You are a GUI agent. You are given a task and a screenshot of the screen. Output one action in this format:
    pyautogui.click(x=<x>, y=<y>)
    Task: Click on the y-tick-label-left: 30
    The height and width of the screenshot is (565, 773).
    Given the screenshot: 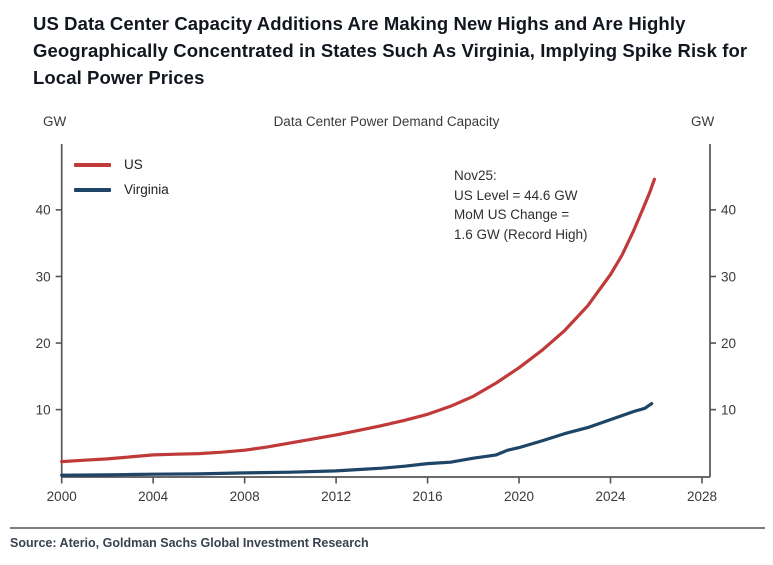 What is the action you would take?
    pyautogui.click(x=43, y=276)
    